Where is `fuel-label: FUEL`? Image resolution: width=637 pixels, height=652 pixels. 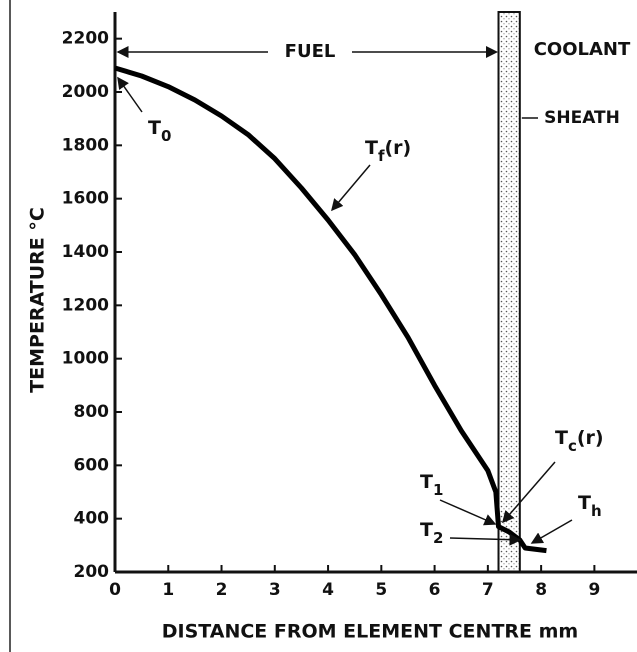 fuel-label: FUEL is located at coordinates (310, 51).